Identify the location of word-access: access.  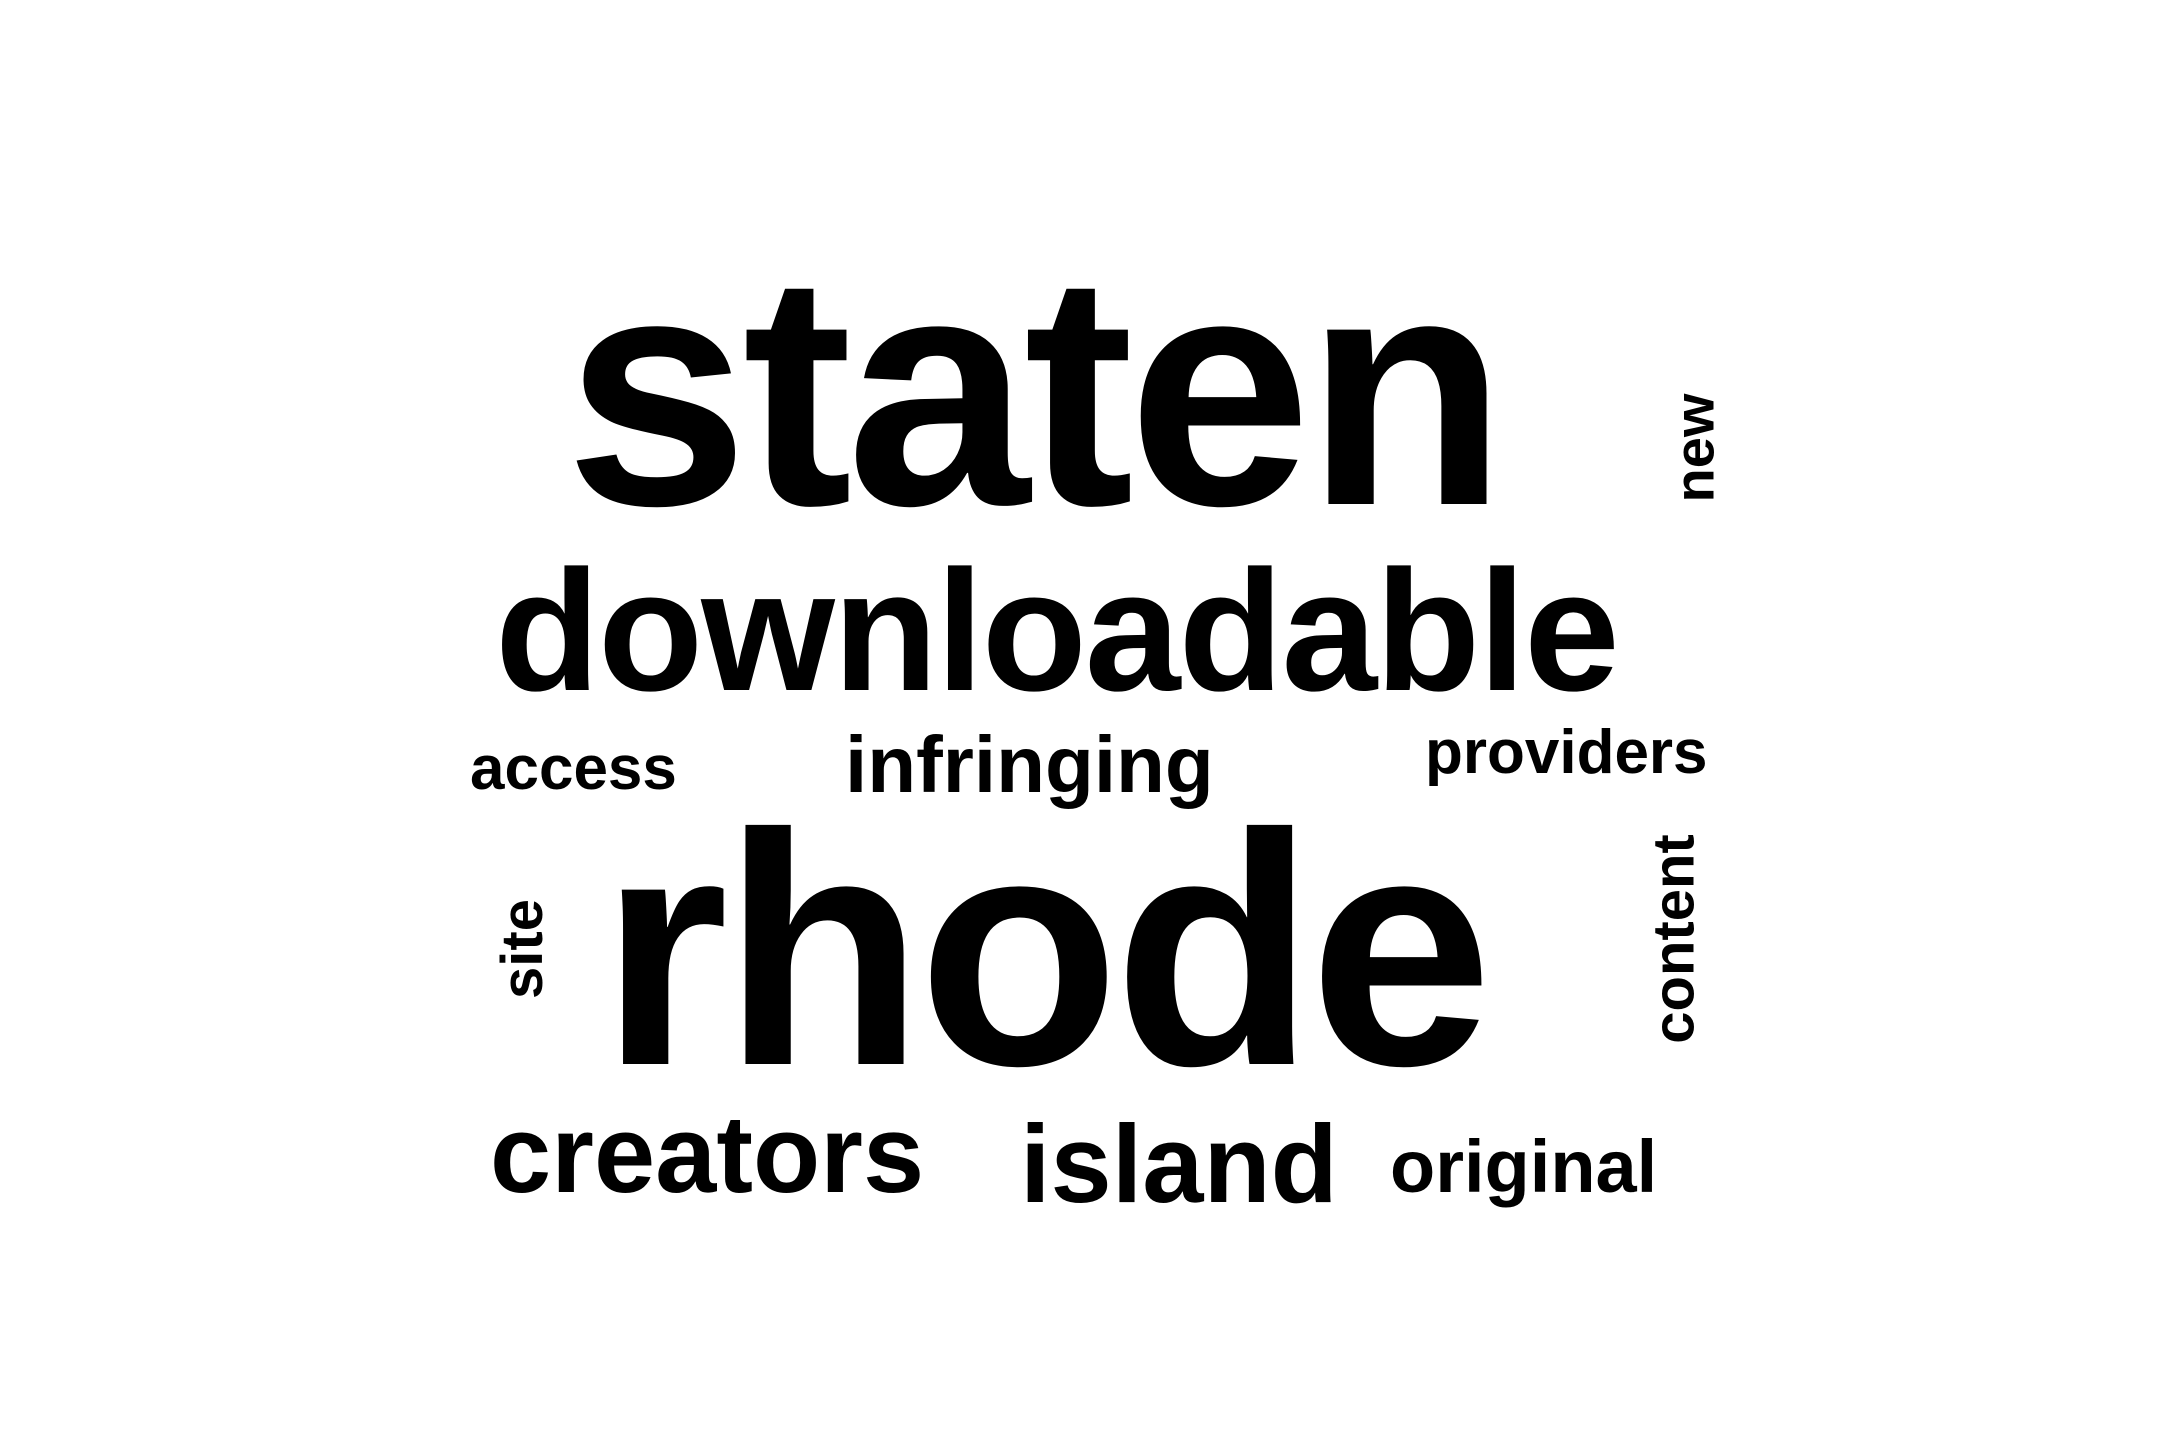
(573, 768).